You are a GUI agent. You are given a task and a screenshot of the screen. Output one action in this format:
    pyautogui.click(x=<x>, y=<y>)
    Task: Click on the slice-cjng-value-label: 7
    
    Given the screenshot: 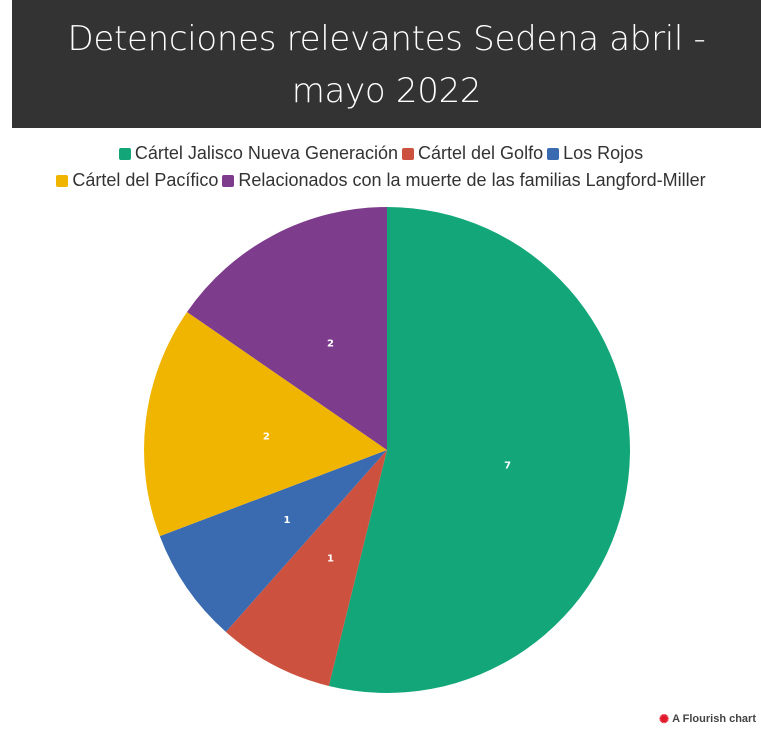 What is the action you would take?
    pyautogui.click(x=507, y=466)
    